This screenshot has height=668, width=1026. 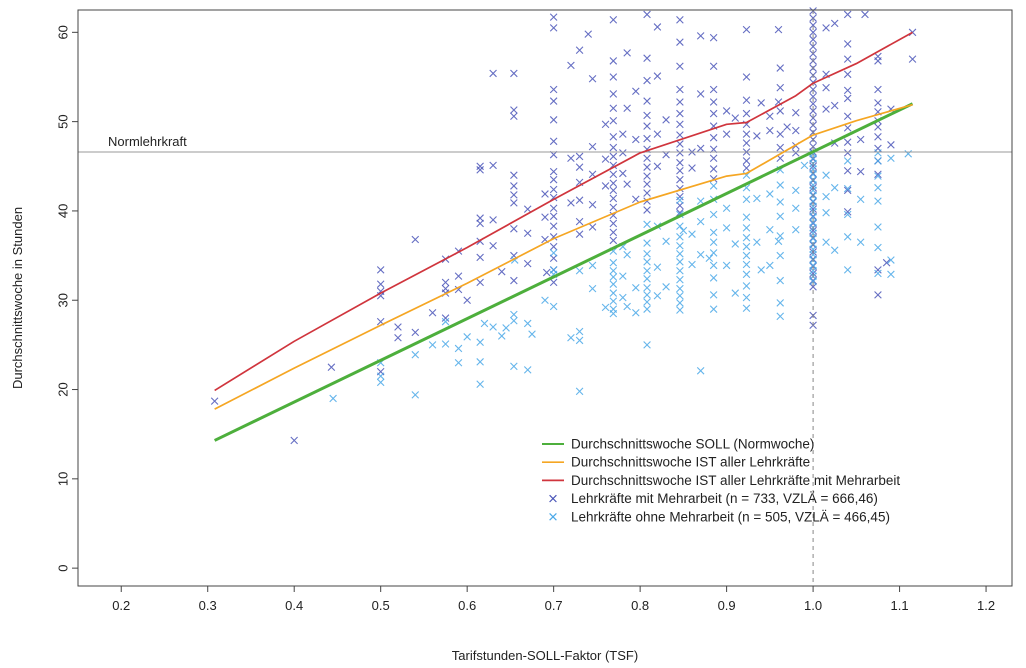 I want to click on x-tick-label: 0.2, so click(x=121, y=605).